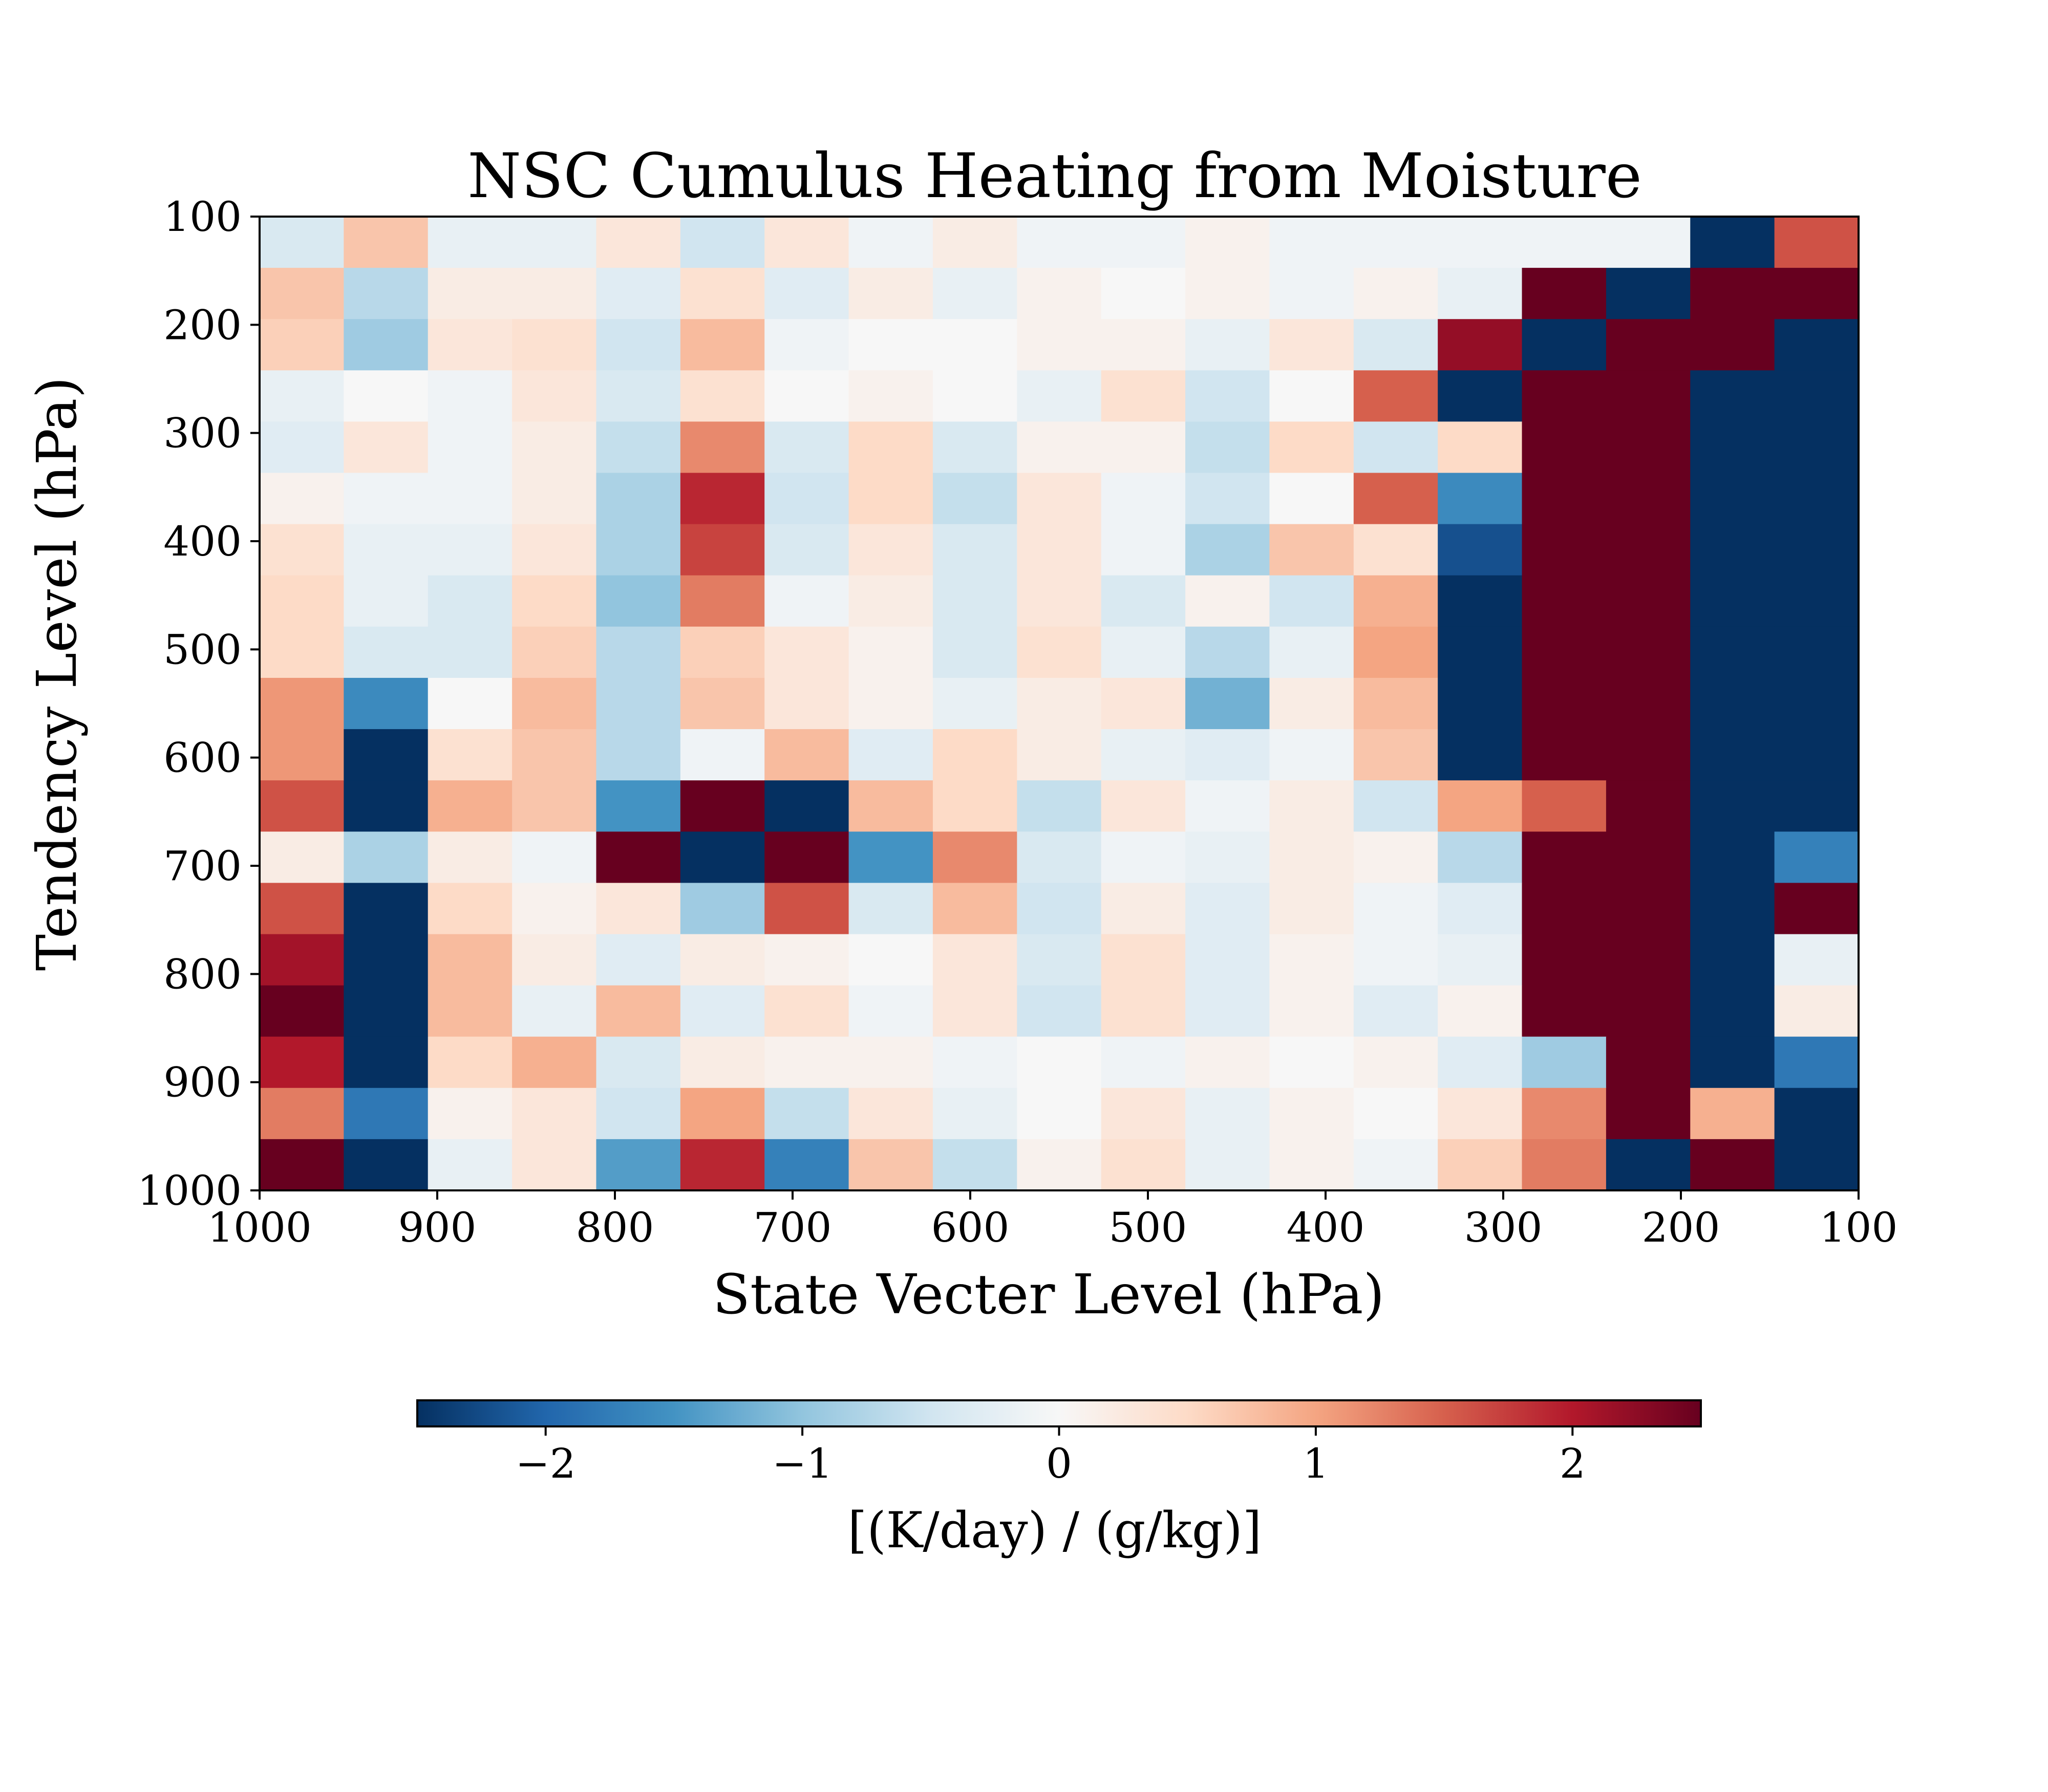  I want to click on y-axis-label: Tendency Level (hPa), so click(57, 674).